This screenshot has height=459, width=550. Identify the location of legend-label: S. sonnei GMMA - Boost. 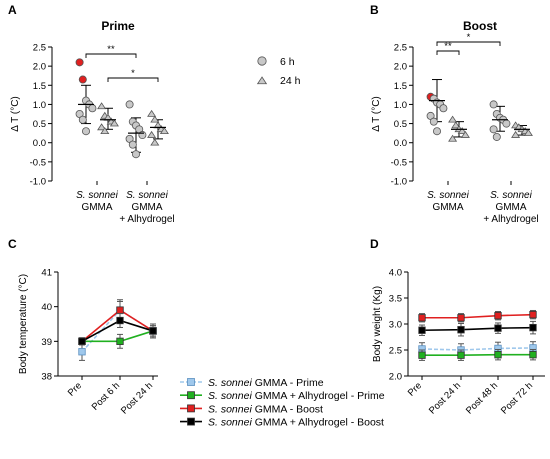
(265, 409).